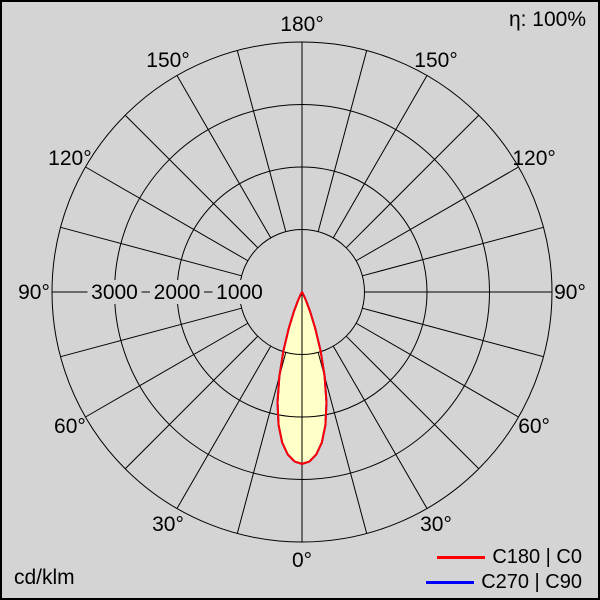  What do you see at coordinates (450, 582) in the screenshot?
I see `legend-line-c270-c90` at bounding box center [450, 582].